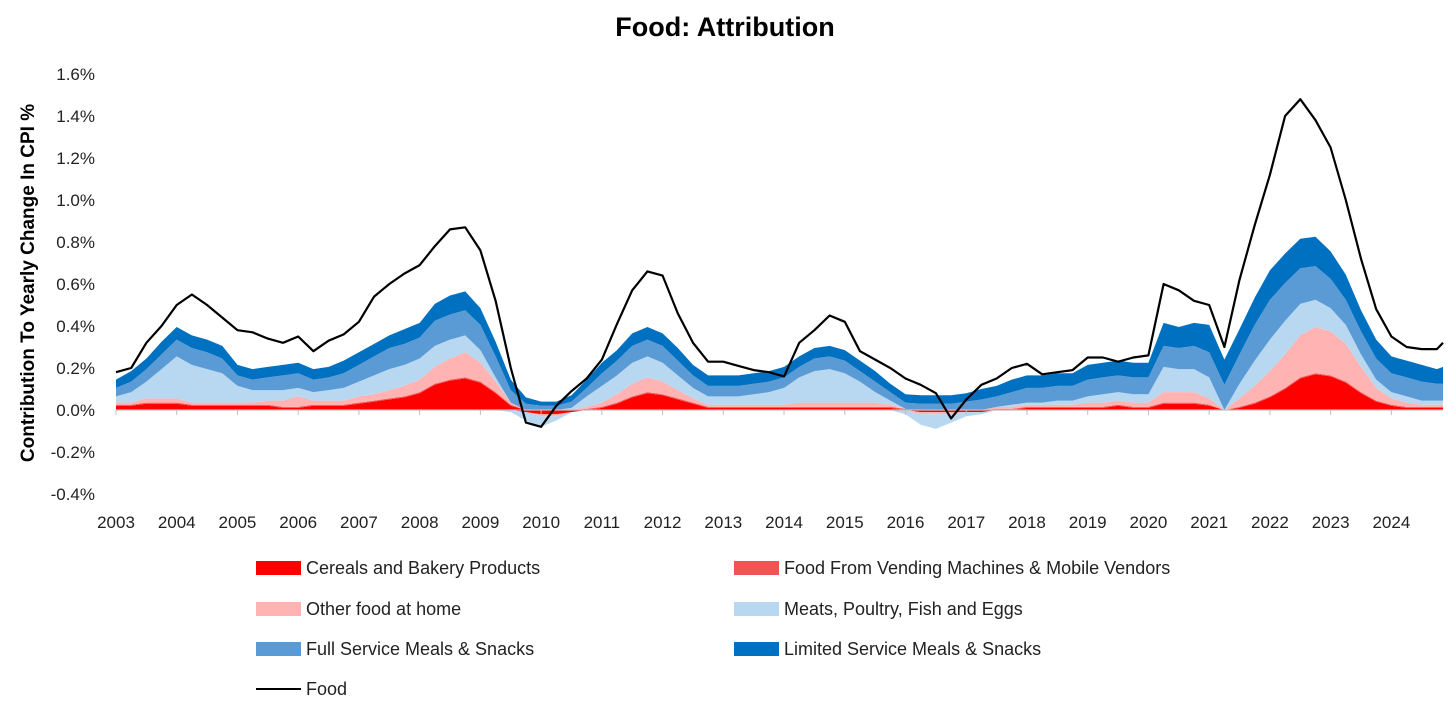  Describe the element at coordinates (756, 649) in the screenshot. I see `legend-swatch-limited-service-meals-snacks` at that location.